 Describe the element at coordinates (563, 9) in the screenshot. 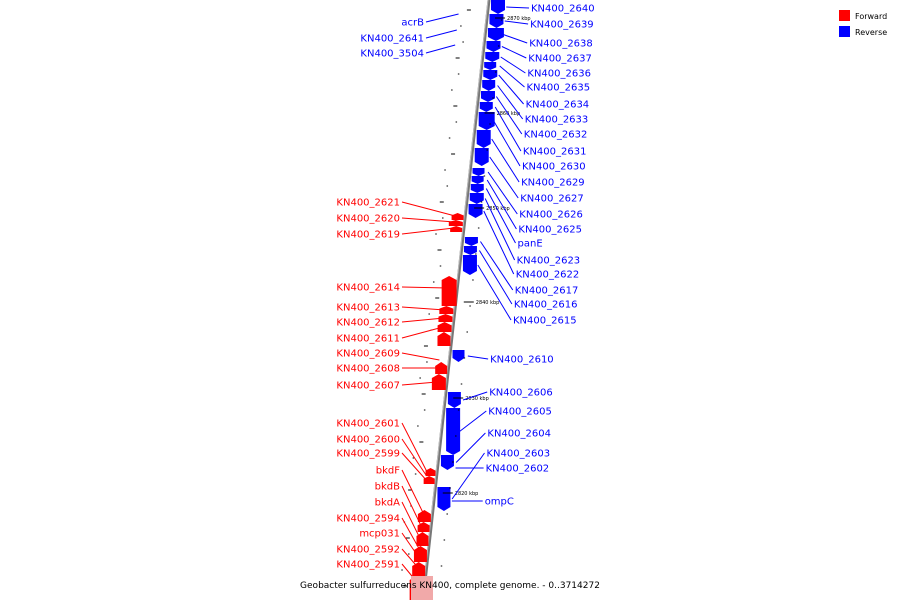

I see `reverse-gene-label: KN400_2640` at that location.